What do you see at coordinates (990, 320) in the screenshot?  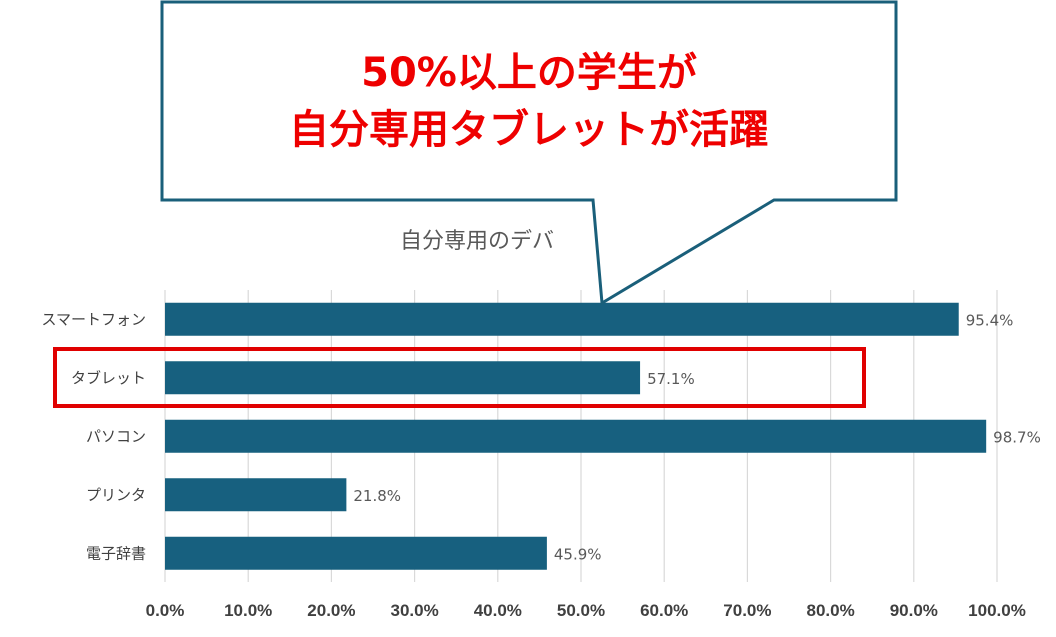 I see `value-label: 95.4%` at bounding box center [990, 320].